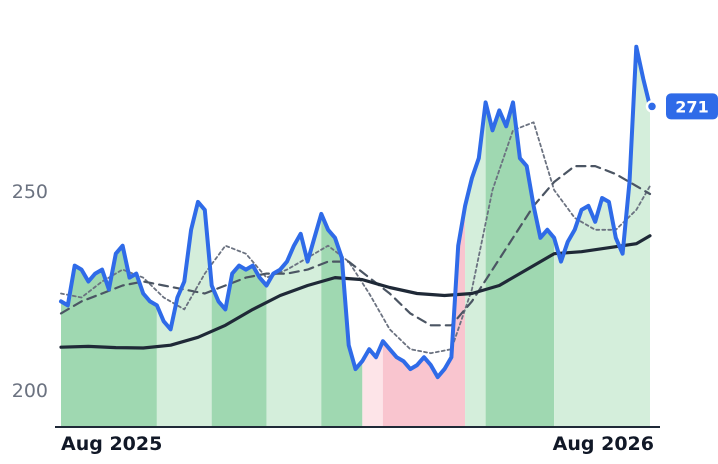  What do you see at coordinates (30, 391) in the screenshot?
I see `y-tick-label: 200` at bounding box center [30, 391].